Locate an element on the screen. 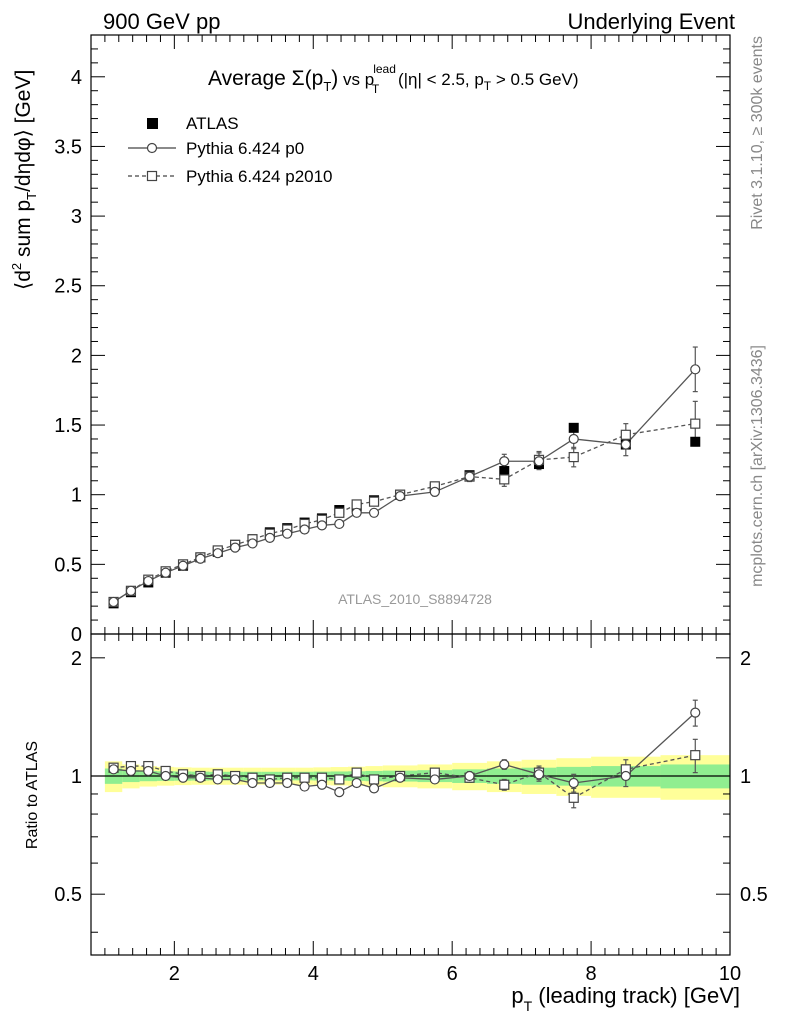 The width and height of the screenshot is (786, 1024). legend: ATLAS Pythia 6.424 p0 Pythia 6.424 p2010 is located at coordinates (230, 150).